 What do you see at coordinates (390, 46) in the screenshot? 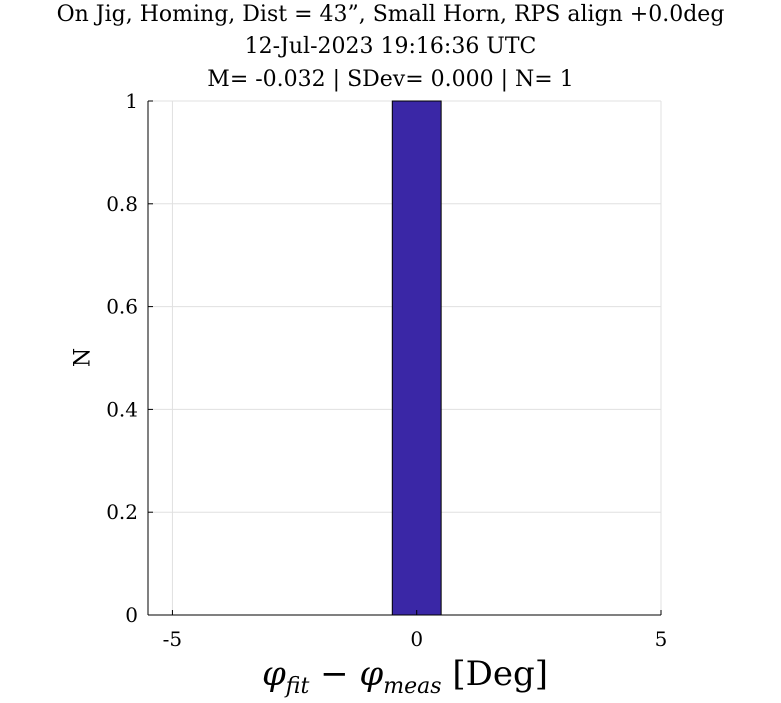
I see `chart-title-line-2: 12-Jul-2023 19:16:36 UTC` at bounding box center [390, 46].